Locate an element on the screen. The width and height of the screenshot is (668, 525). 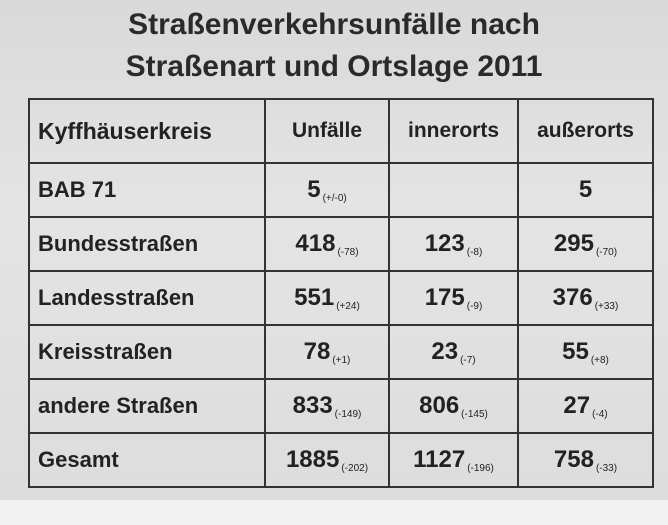
data-cell: 27 (-4) is located at coordinates (585, 406).